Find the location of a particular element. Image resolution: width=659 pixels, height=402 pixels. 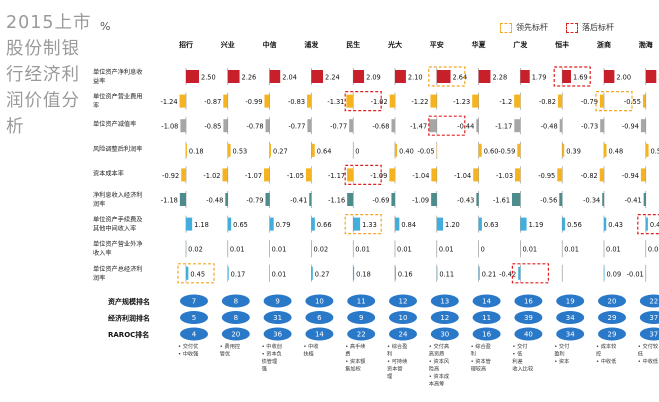

row-label-0: 益率 is located at coordinates (99, 81).